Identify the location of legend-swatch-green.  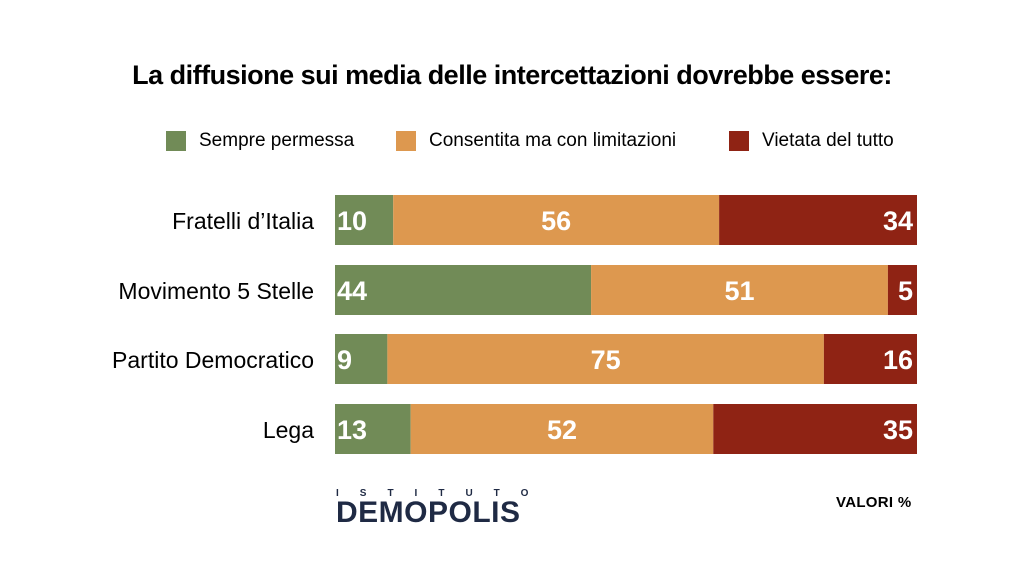
(176, 141).